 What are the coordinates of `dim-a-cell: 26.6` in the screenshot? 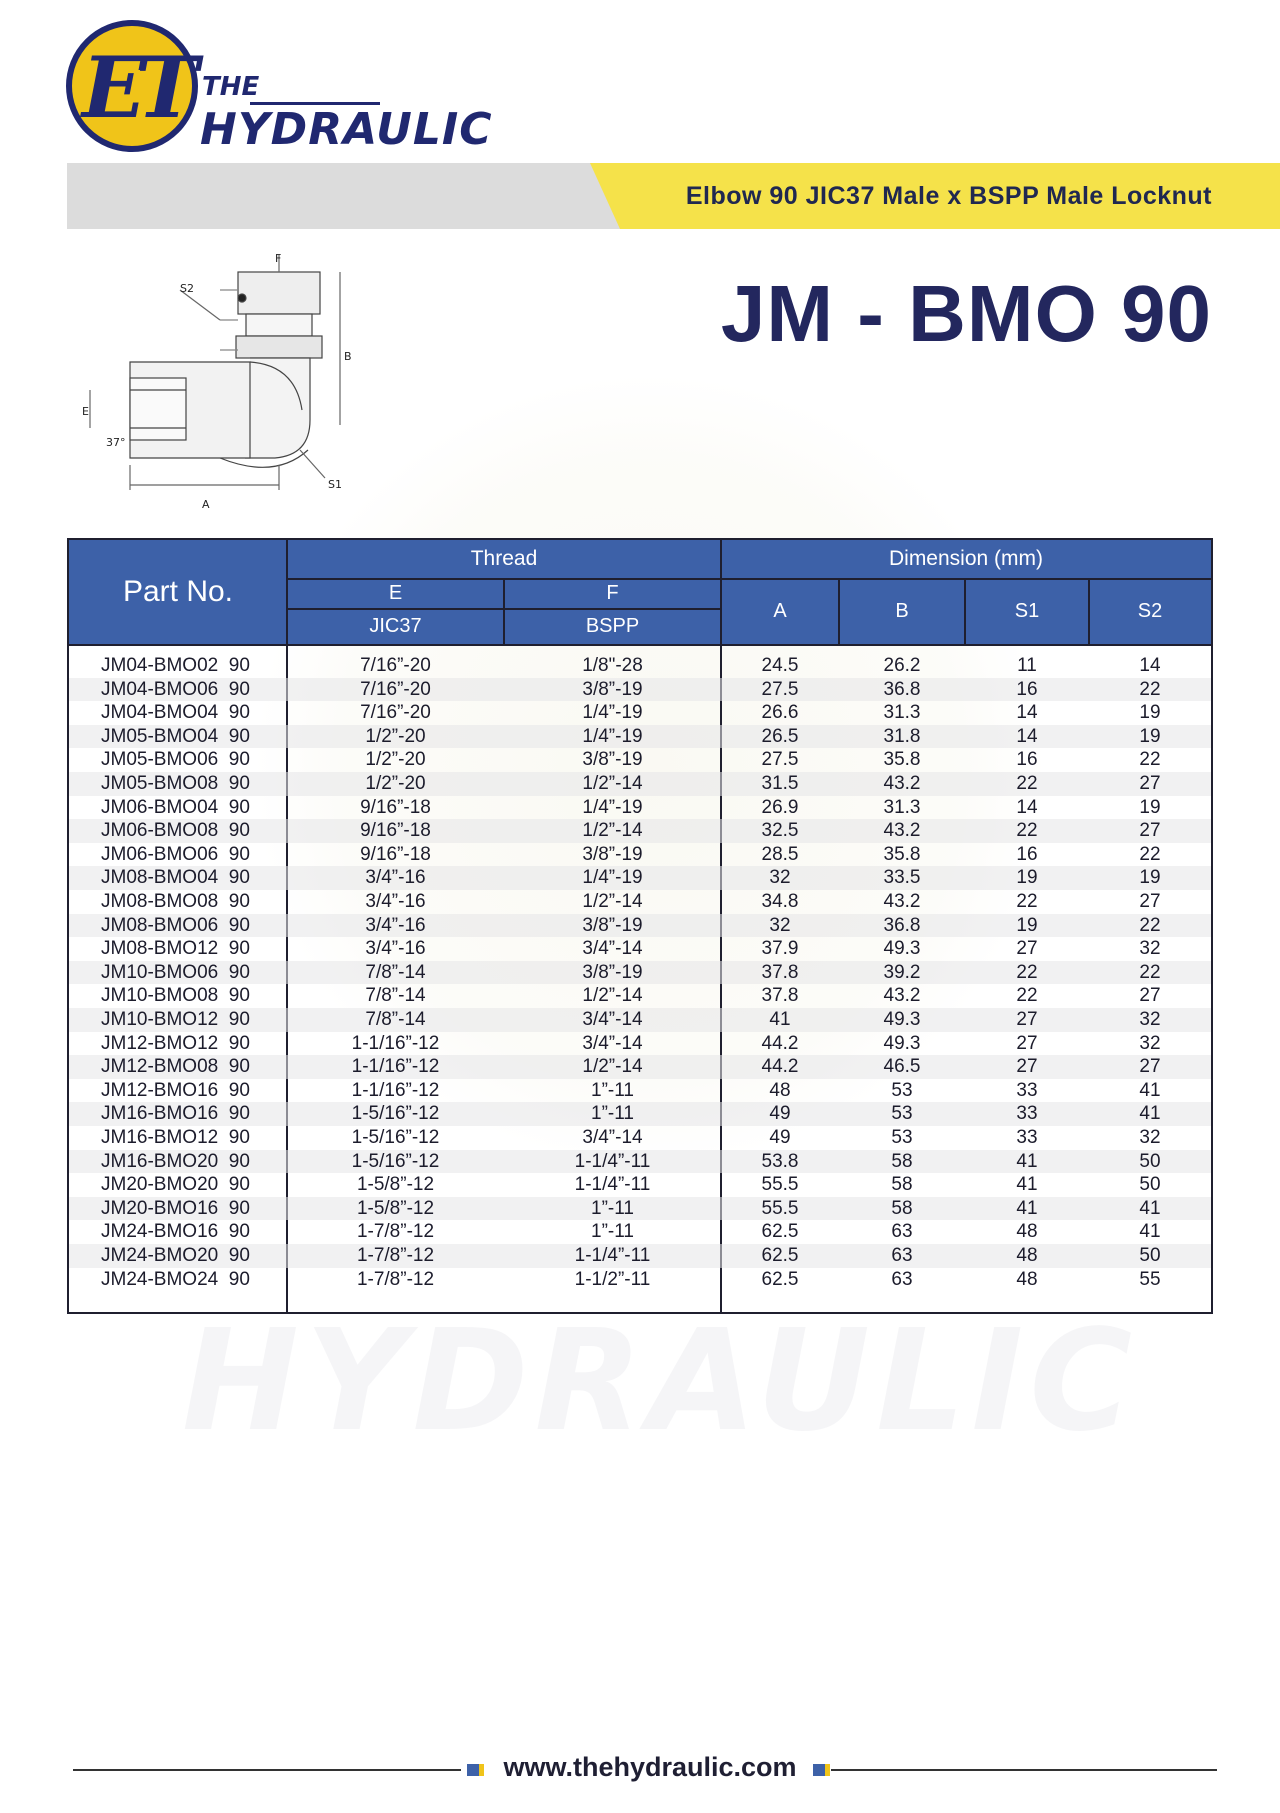 It's located at (780, 713).